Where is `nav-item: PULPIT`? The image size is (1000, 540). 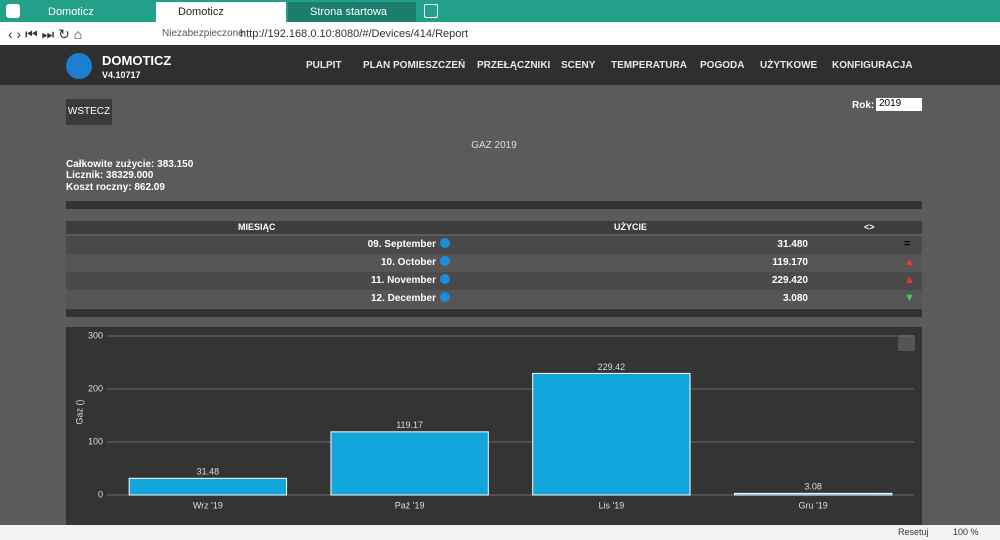
nav-item: PULPIT is located at coordinates (324, 65).